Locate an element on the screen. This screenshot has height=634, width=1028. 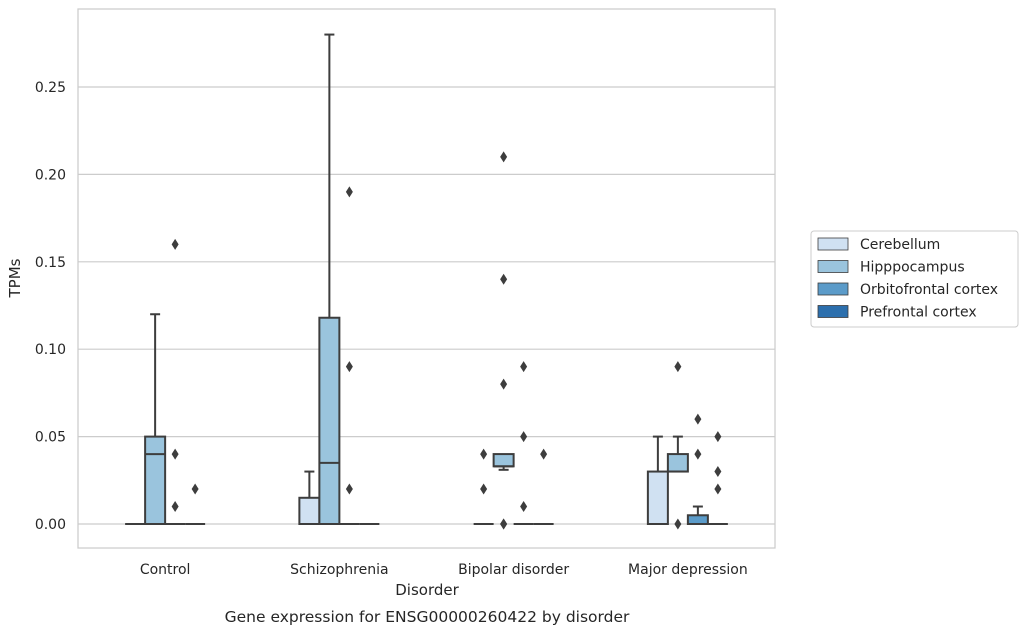
y-tick-label: 0.20 is located at coordinates (50, 175).